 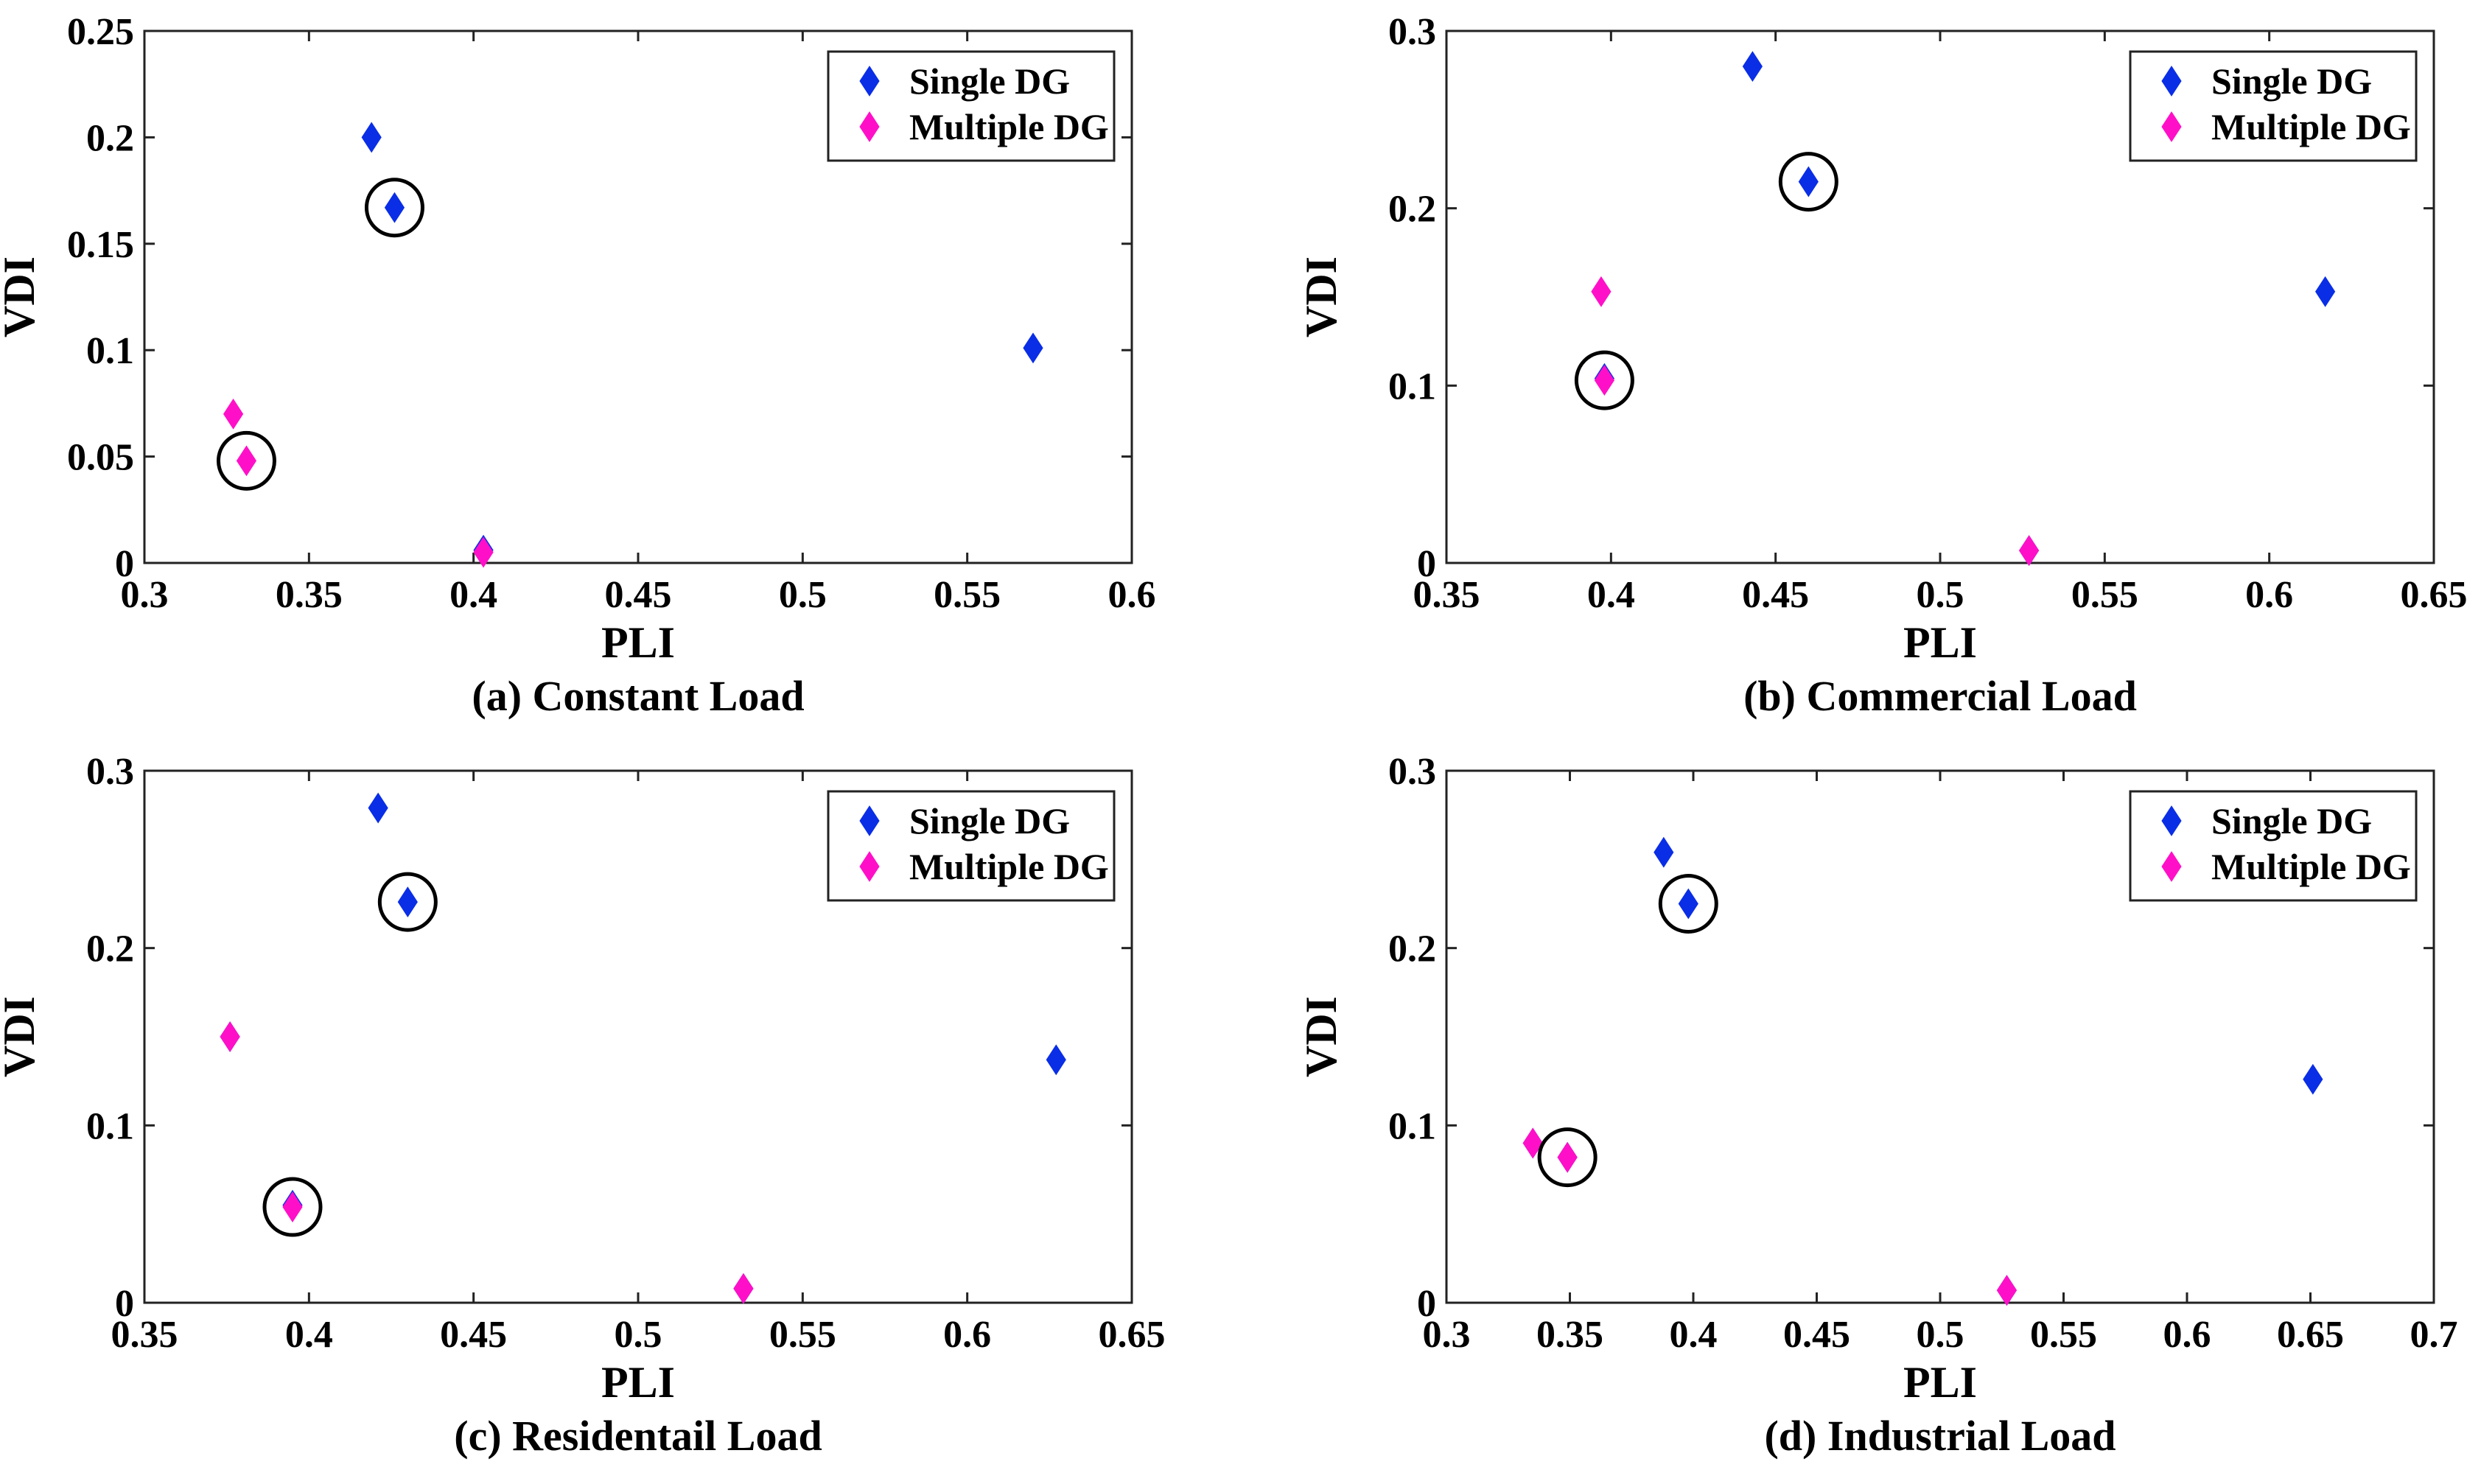 I want to click on y-tick-label: 0.05, so click(x=100, y=458).